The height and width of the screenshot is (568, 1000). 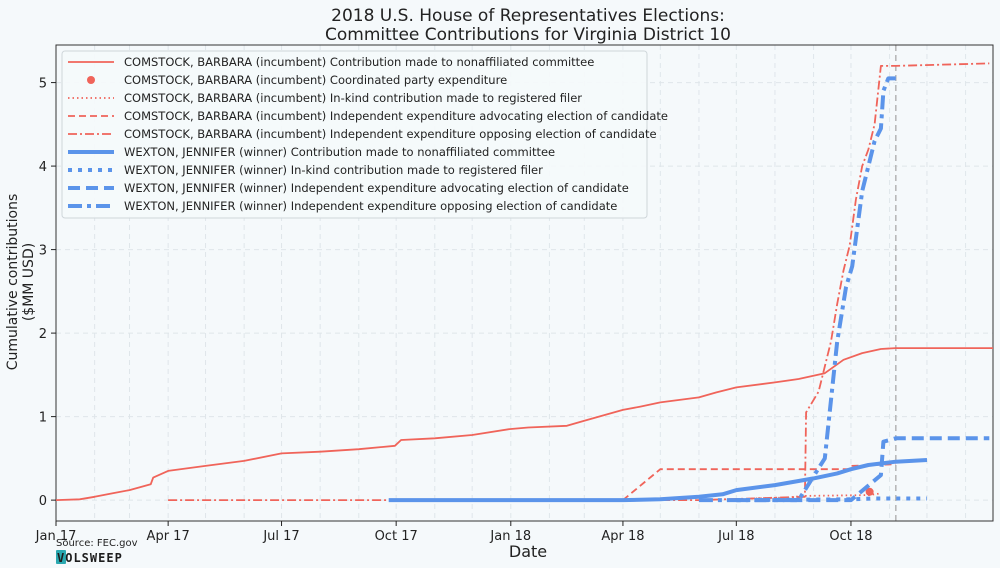 I want to click on x-tick-label: Apr 18, so click(x=622, y=536).